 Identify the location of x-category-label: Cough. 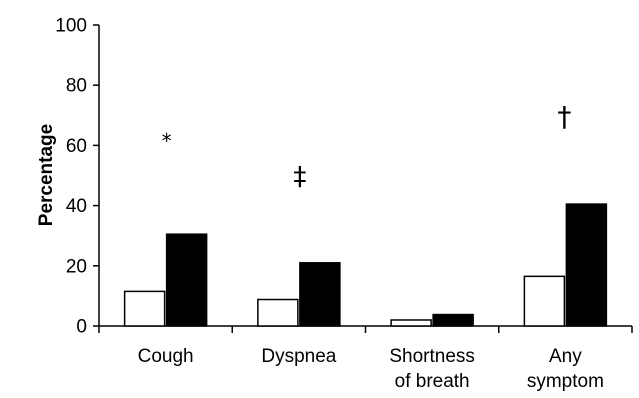
(166, 356).